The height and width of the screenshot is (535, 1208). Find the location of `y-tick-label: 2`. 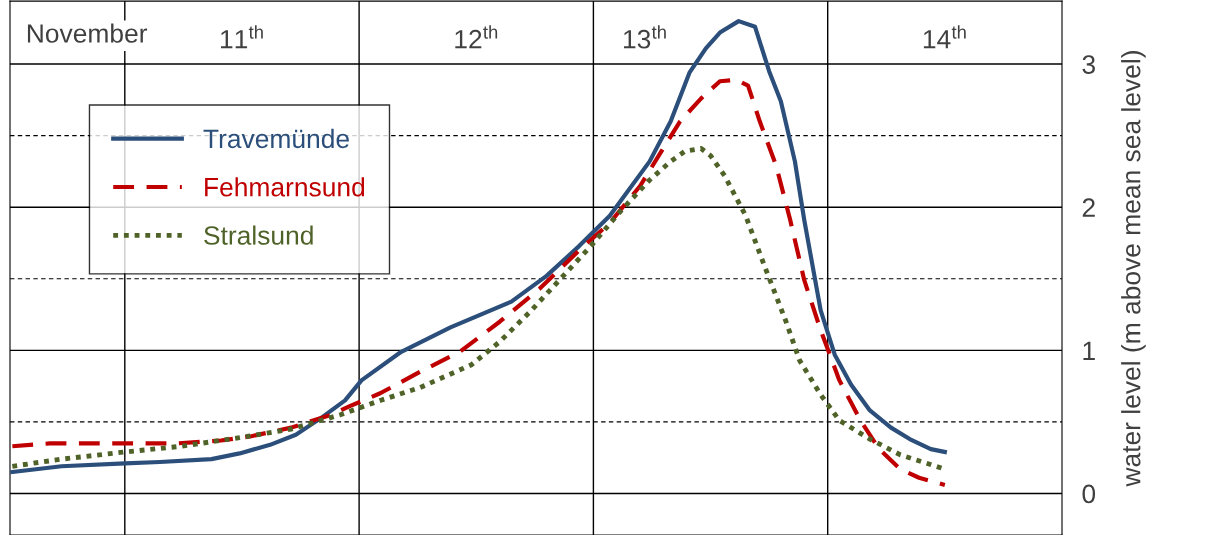

y-tick-label: 2 is located at coordinates (1088, 207).